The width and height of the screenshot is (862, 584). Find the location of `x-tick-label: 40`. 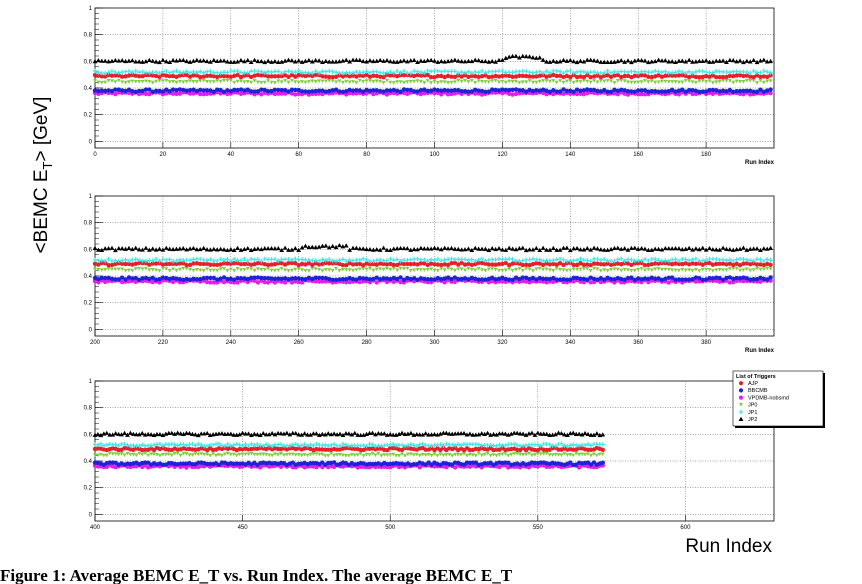

x-tick-label: 40 is located at coordinates (230, 155).